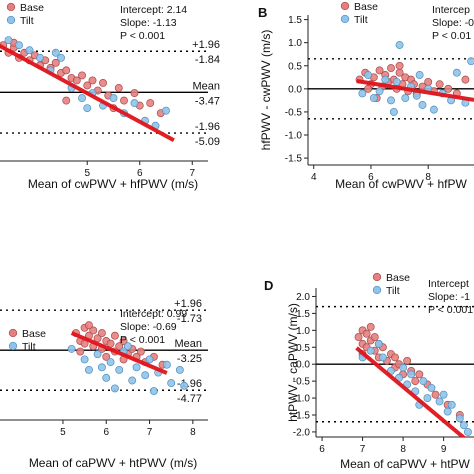 The height and width of the screenshot is (474, 474). Describe the element at coordinates (405, 464) in the screenshot. I see `x-axis-label: Mean of caPWV + htPW` at that location.